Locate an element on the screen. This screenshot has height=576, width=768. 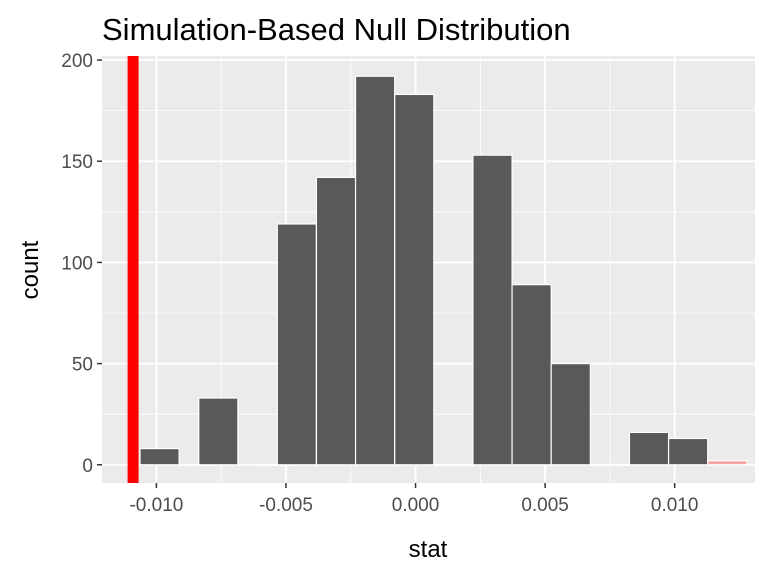
x-tick-label: -0.005 is located at coordinates (286, 505).